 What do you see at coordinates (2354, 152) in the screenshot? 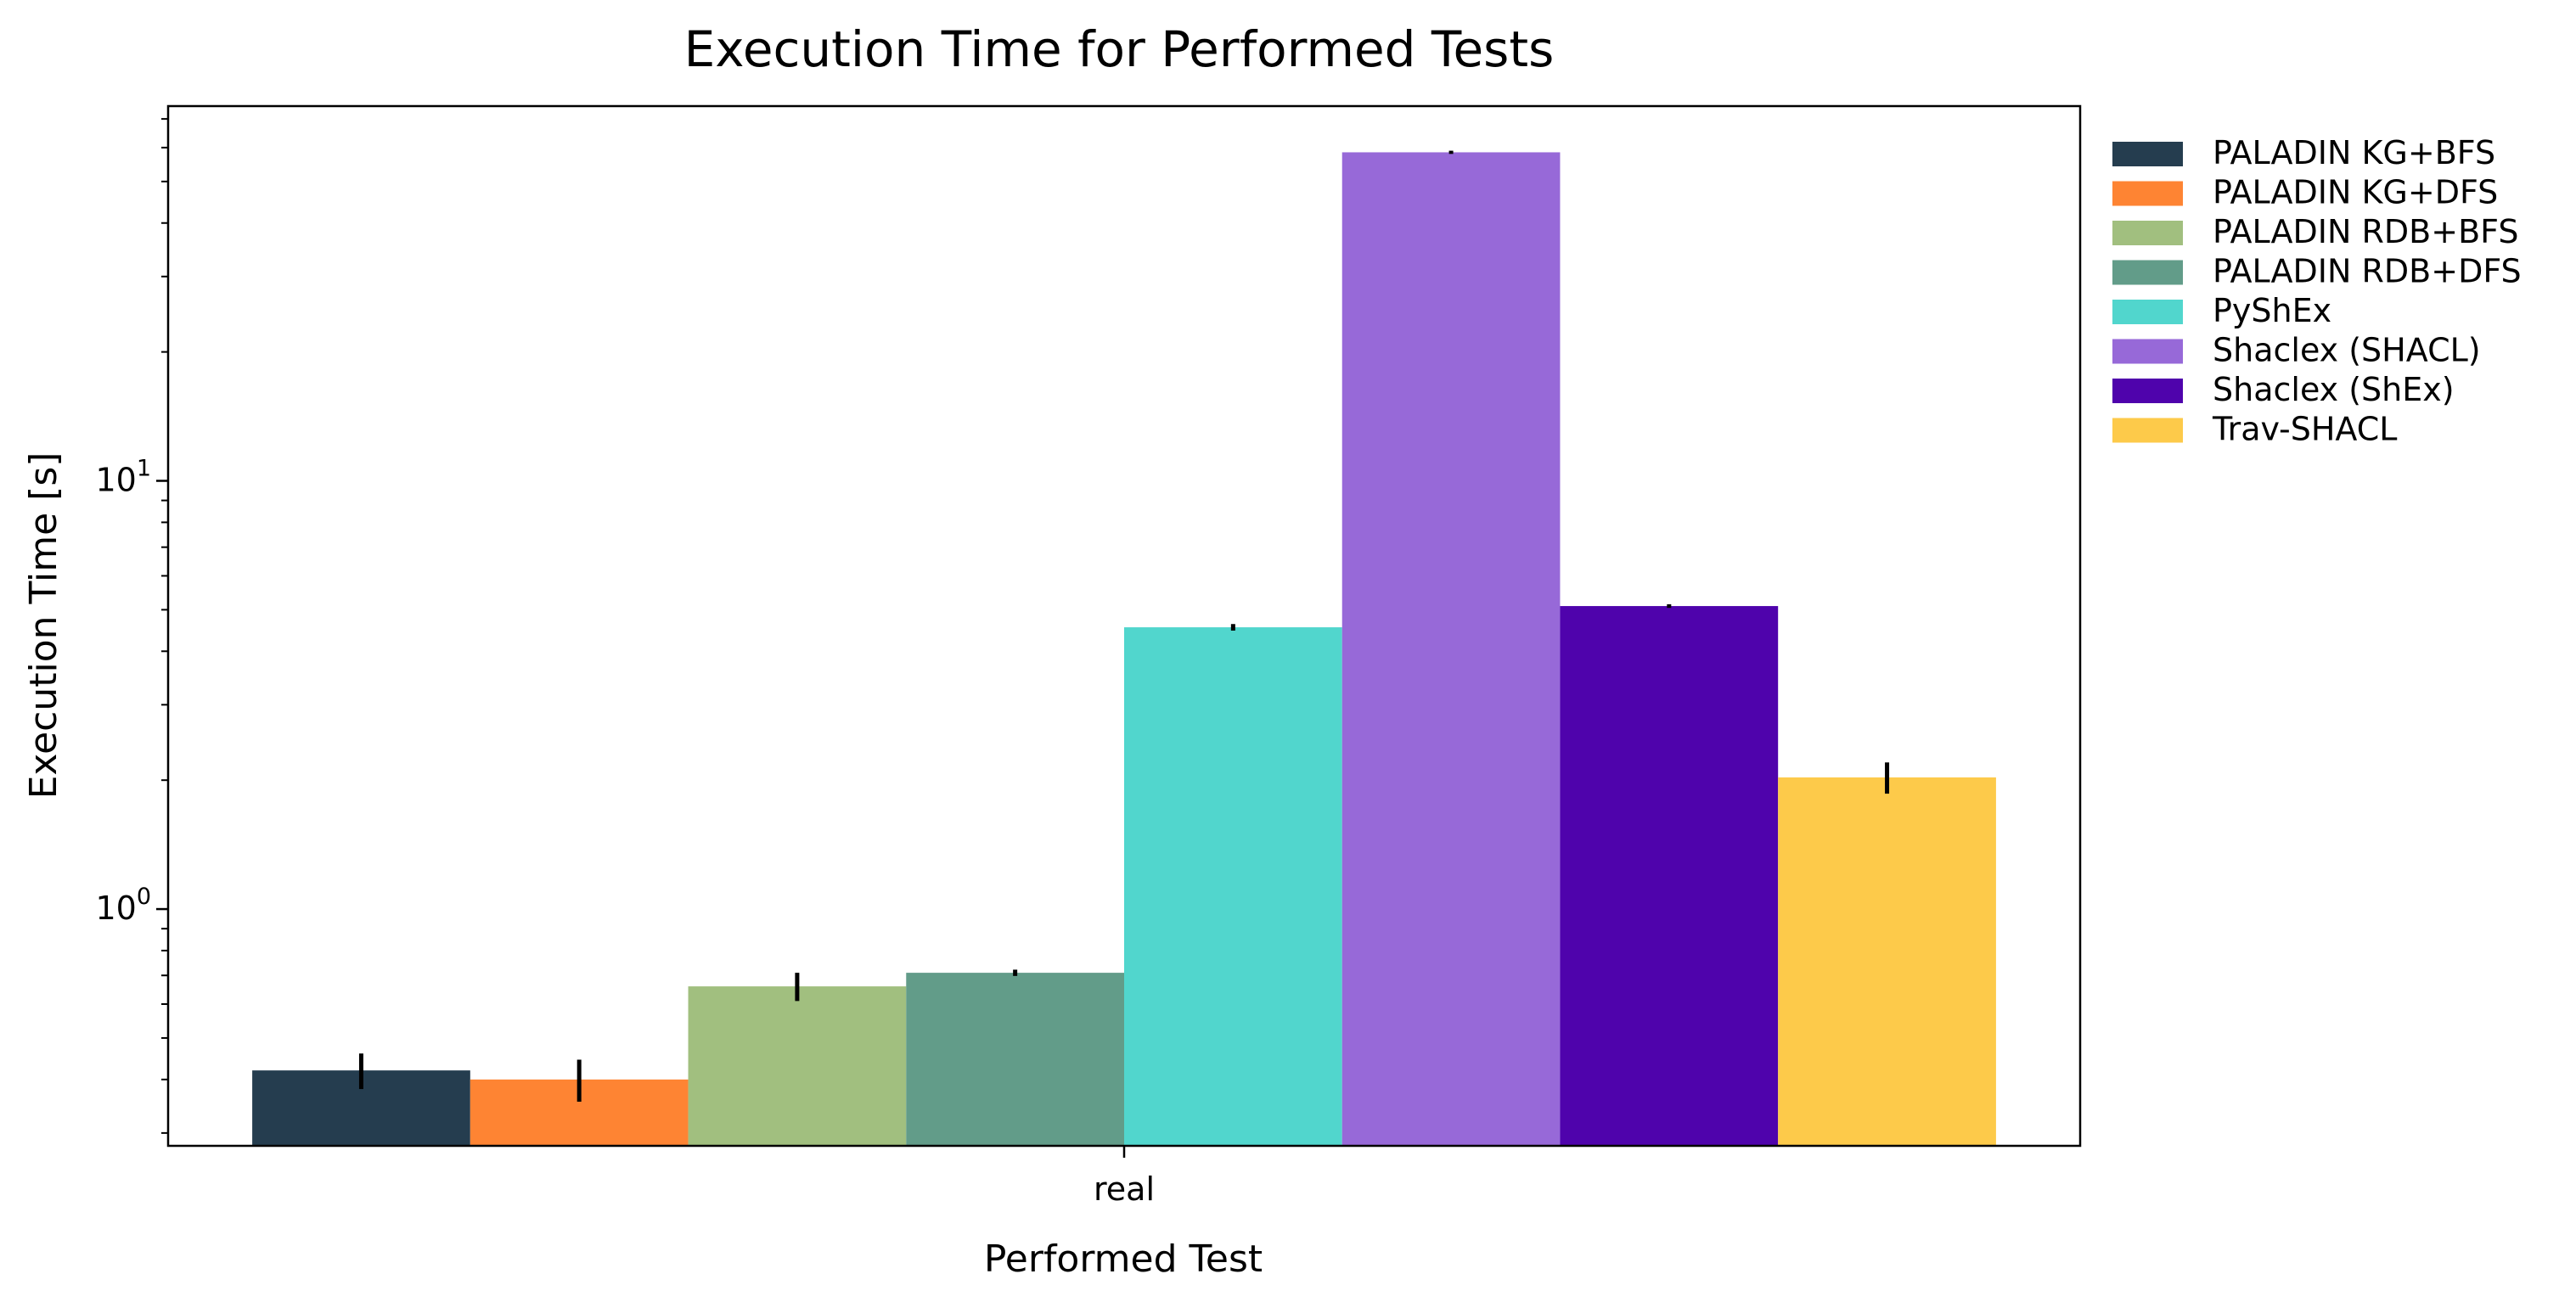
I see `legend-label: PALADIN KG+BFS` at bounding box center [2354, 152].